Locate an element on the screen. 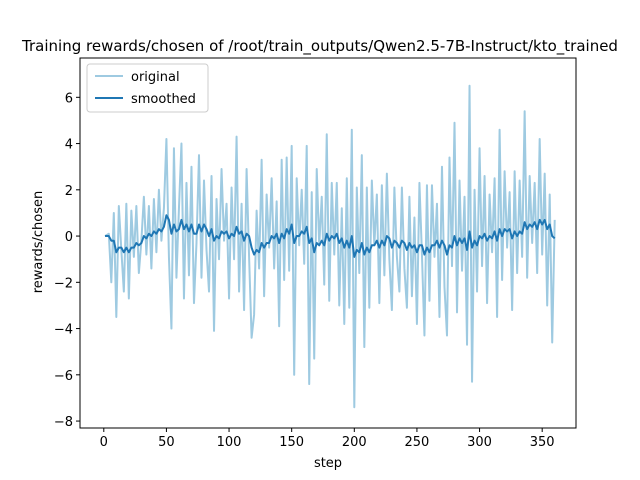  x-tick-label: 50 is located at coordinates (166, 442).